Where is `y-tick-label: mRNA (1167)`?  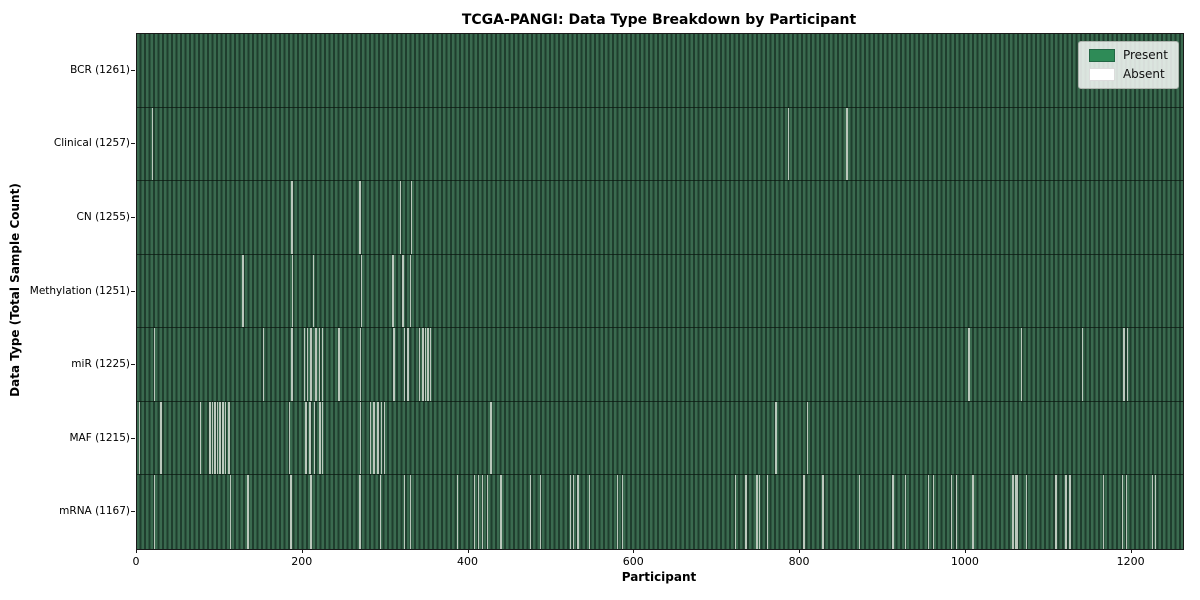
y-tick-label: mRNA (1167) is located at coordinates (94, 511).